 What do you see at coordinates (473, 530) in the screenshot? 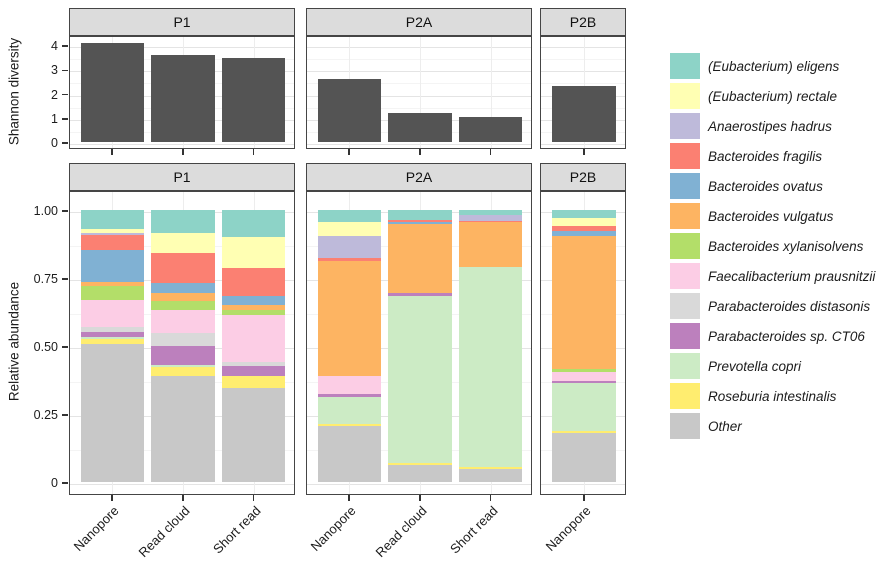
I see `x-axis-label: Short read` at bounding box center [473, 530].